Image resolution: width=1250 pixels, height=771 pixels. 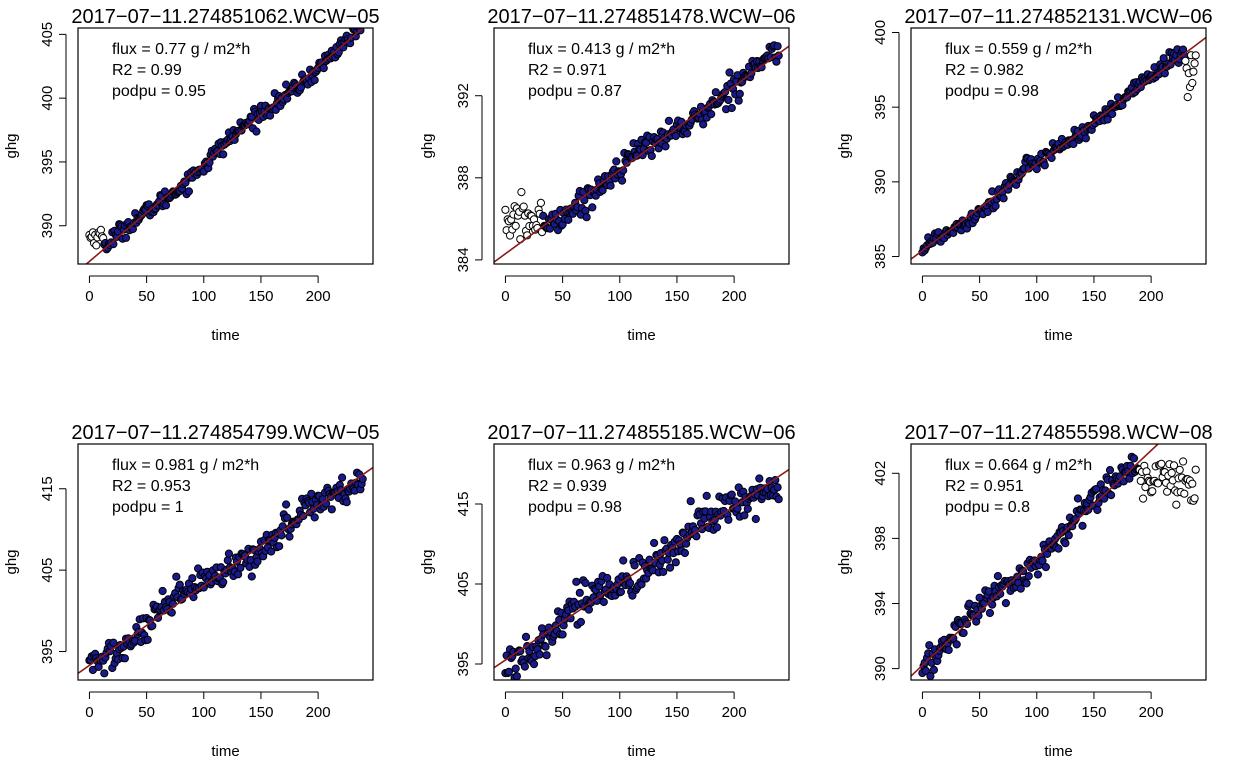 I want to click on stat-annotation: podpu = 0.8, so click(x=987, y=507).